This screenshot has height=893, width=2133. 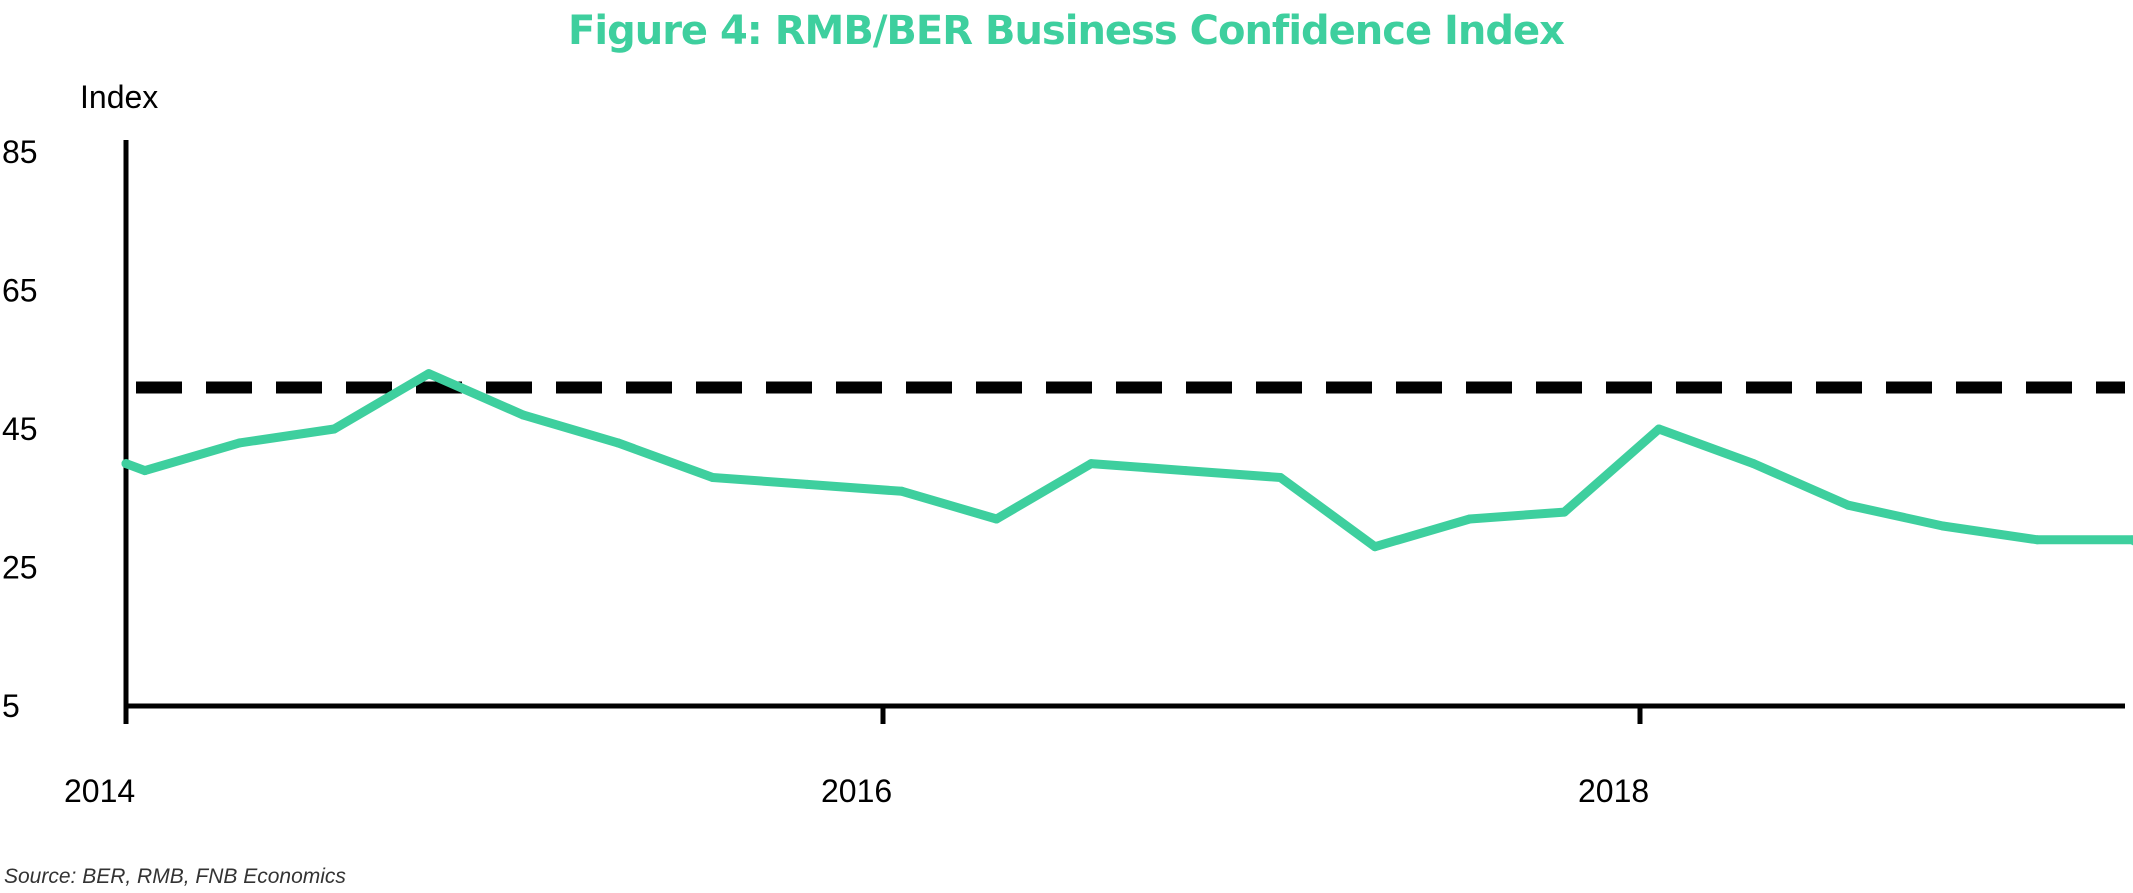 What do you see at coordinates (20, 568) in the screenshot?
I see `y-tick-label: 25` at bounding box center [20, 568].